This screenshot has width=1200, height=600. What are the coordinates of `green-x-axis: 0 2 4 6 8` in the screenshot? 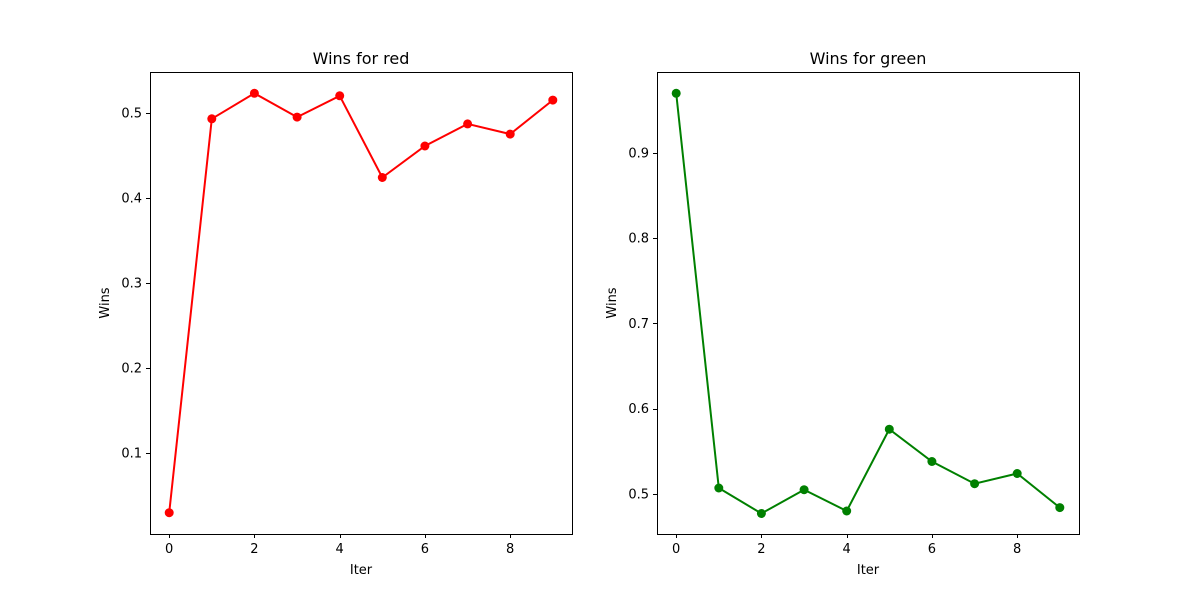 It's located at (846, 545).